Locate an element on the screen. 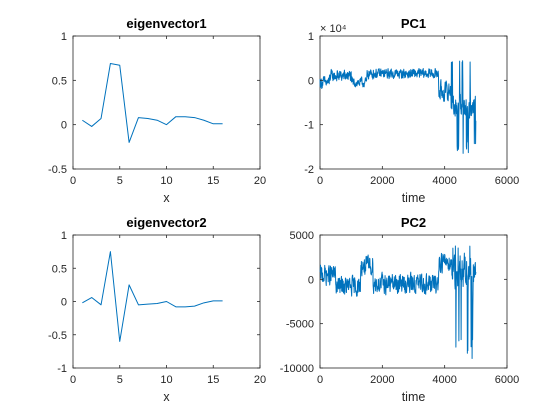  y-tick-label: 5000 is located at coordinates (302, 236).